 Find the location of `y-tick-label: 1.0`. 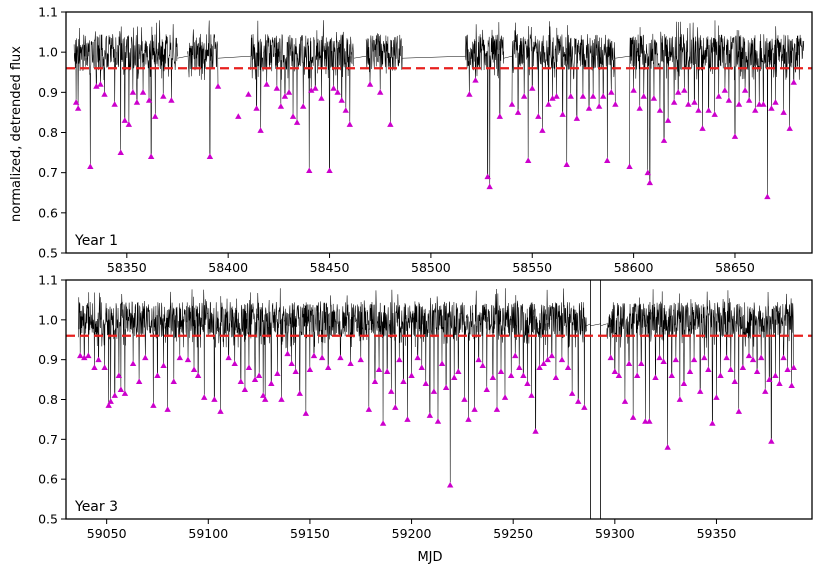

y-tick-label: 1.0 is located at coordinates (48, 52).